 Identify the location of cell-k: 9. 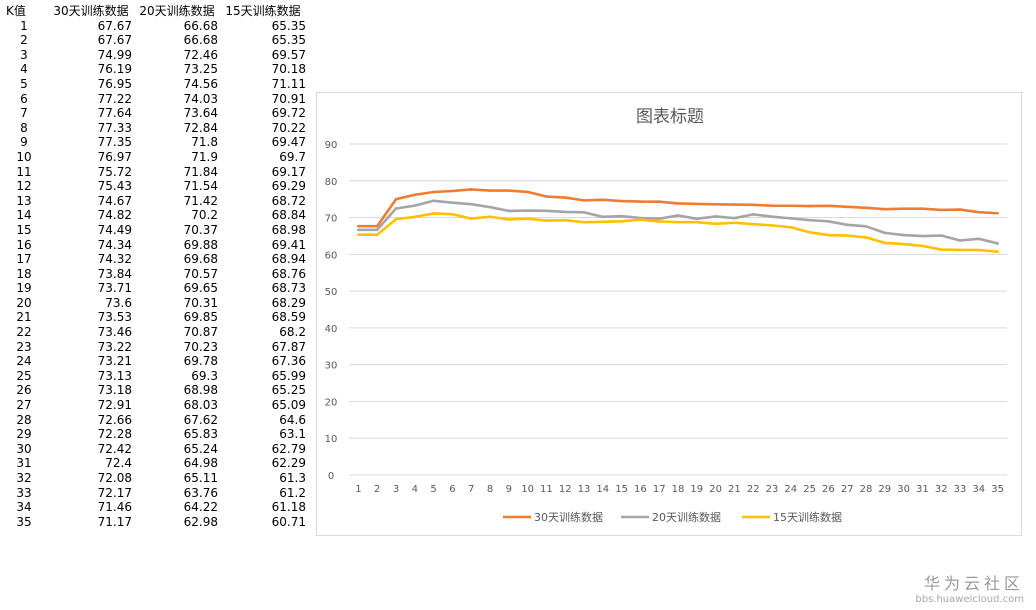
(24, 142).